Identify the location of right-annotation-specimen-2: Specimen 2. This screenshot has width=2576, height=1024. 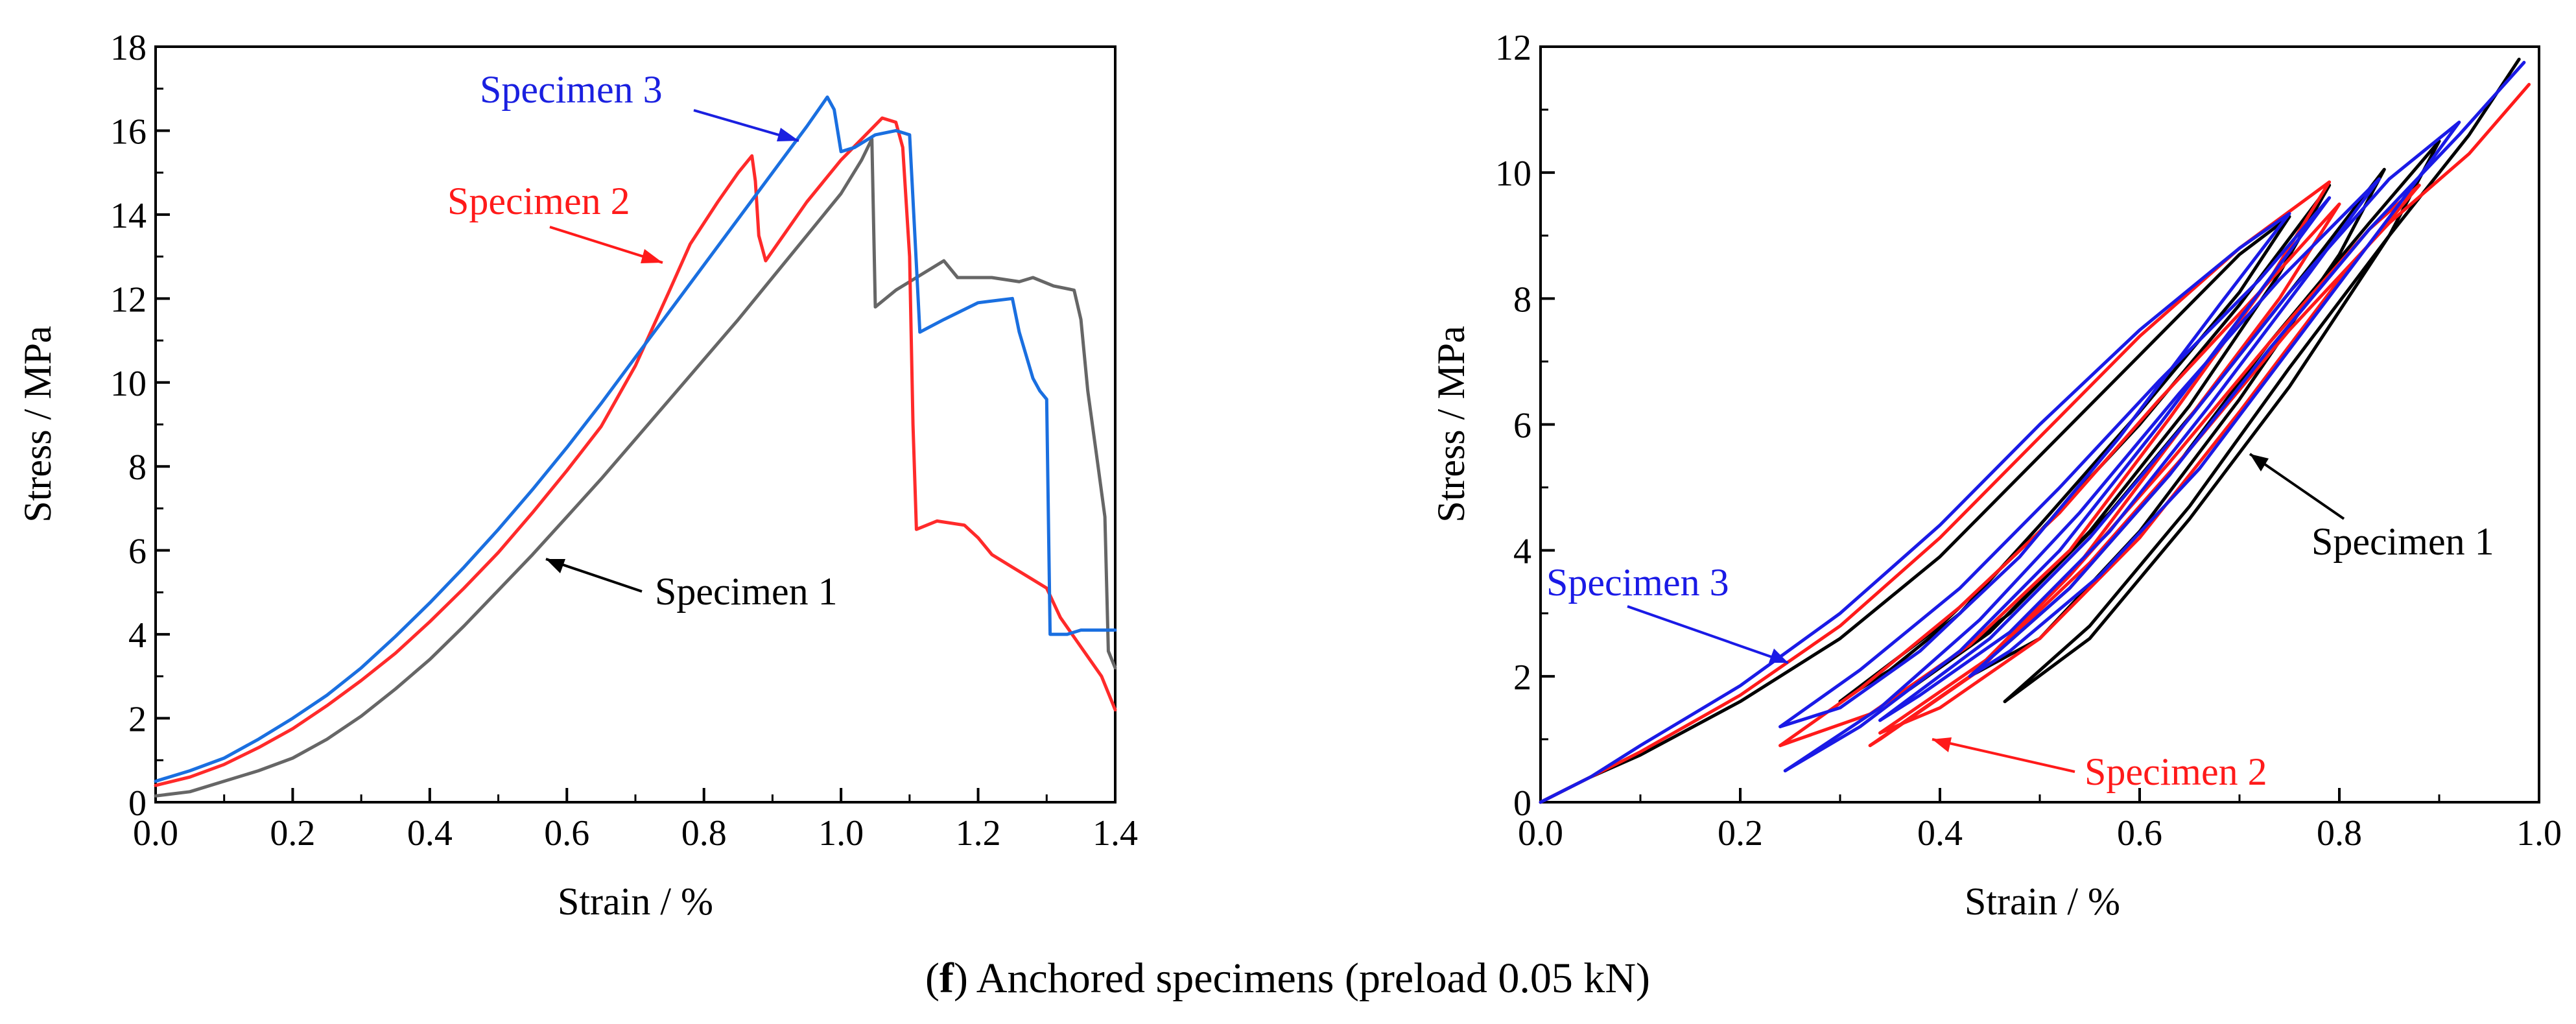
(2176, 771).